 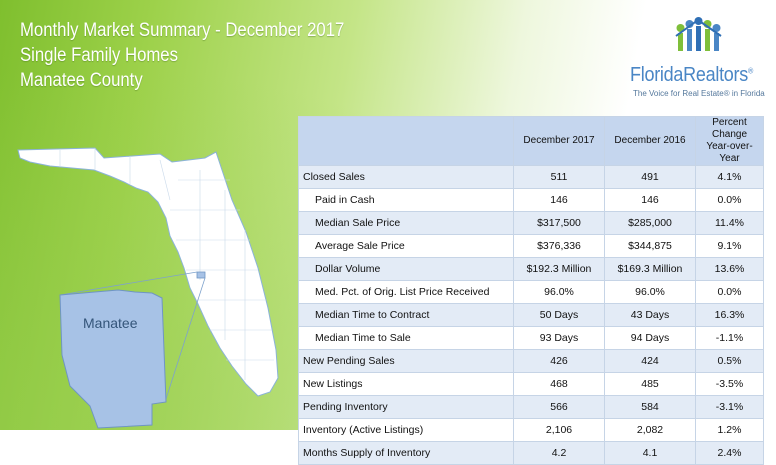 I want to click on manatee-county-marker, so click(x=201, y=275).